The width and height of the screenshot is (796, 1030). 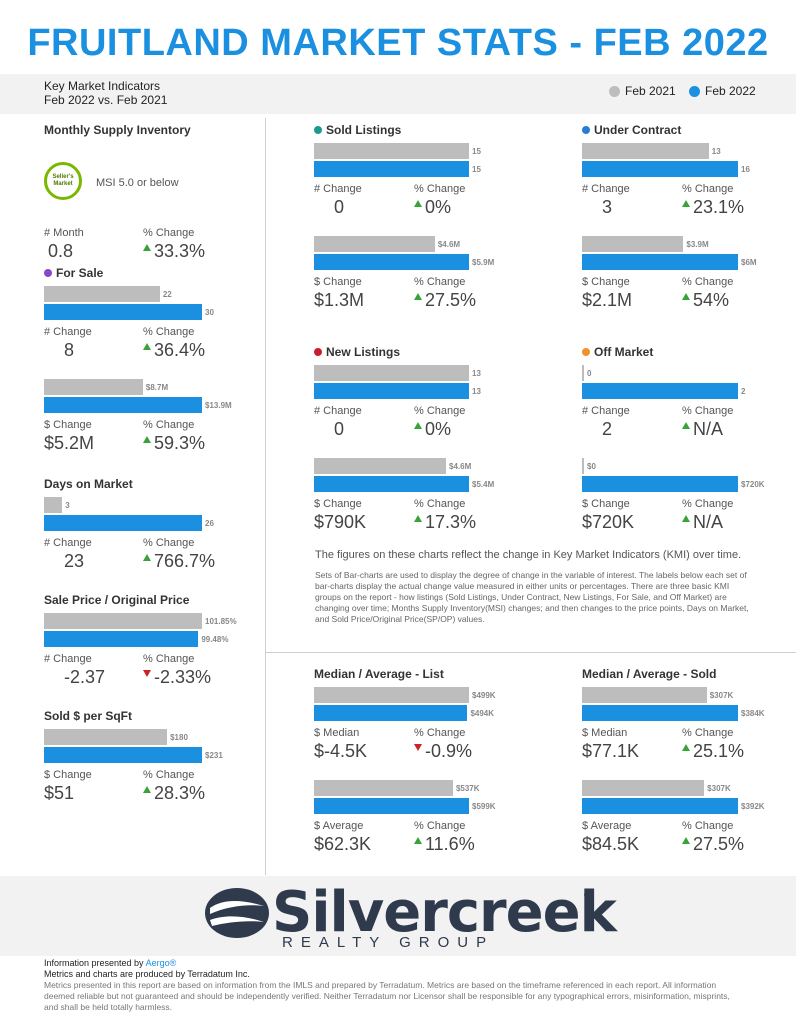 I want to click on median-average-list-pct-text: -0.9%, so click(x=449, y=751).